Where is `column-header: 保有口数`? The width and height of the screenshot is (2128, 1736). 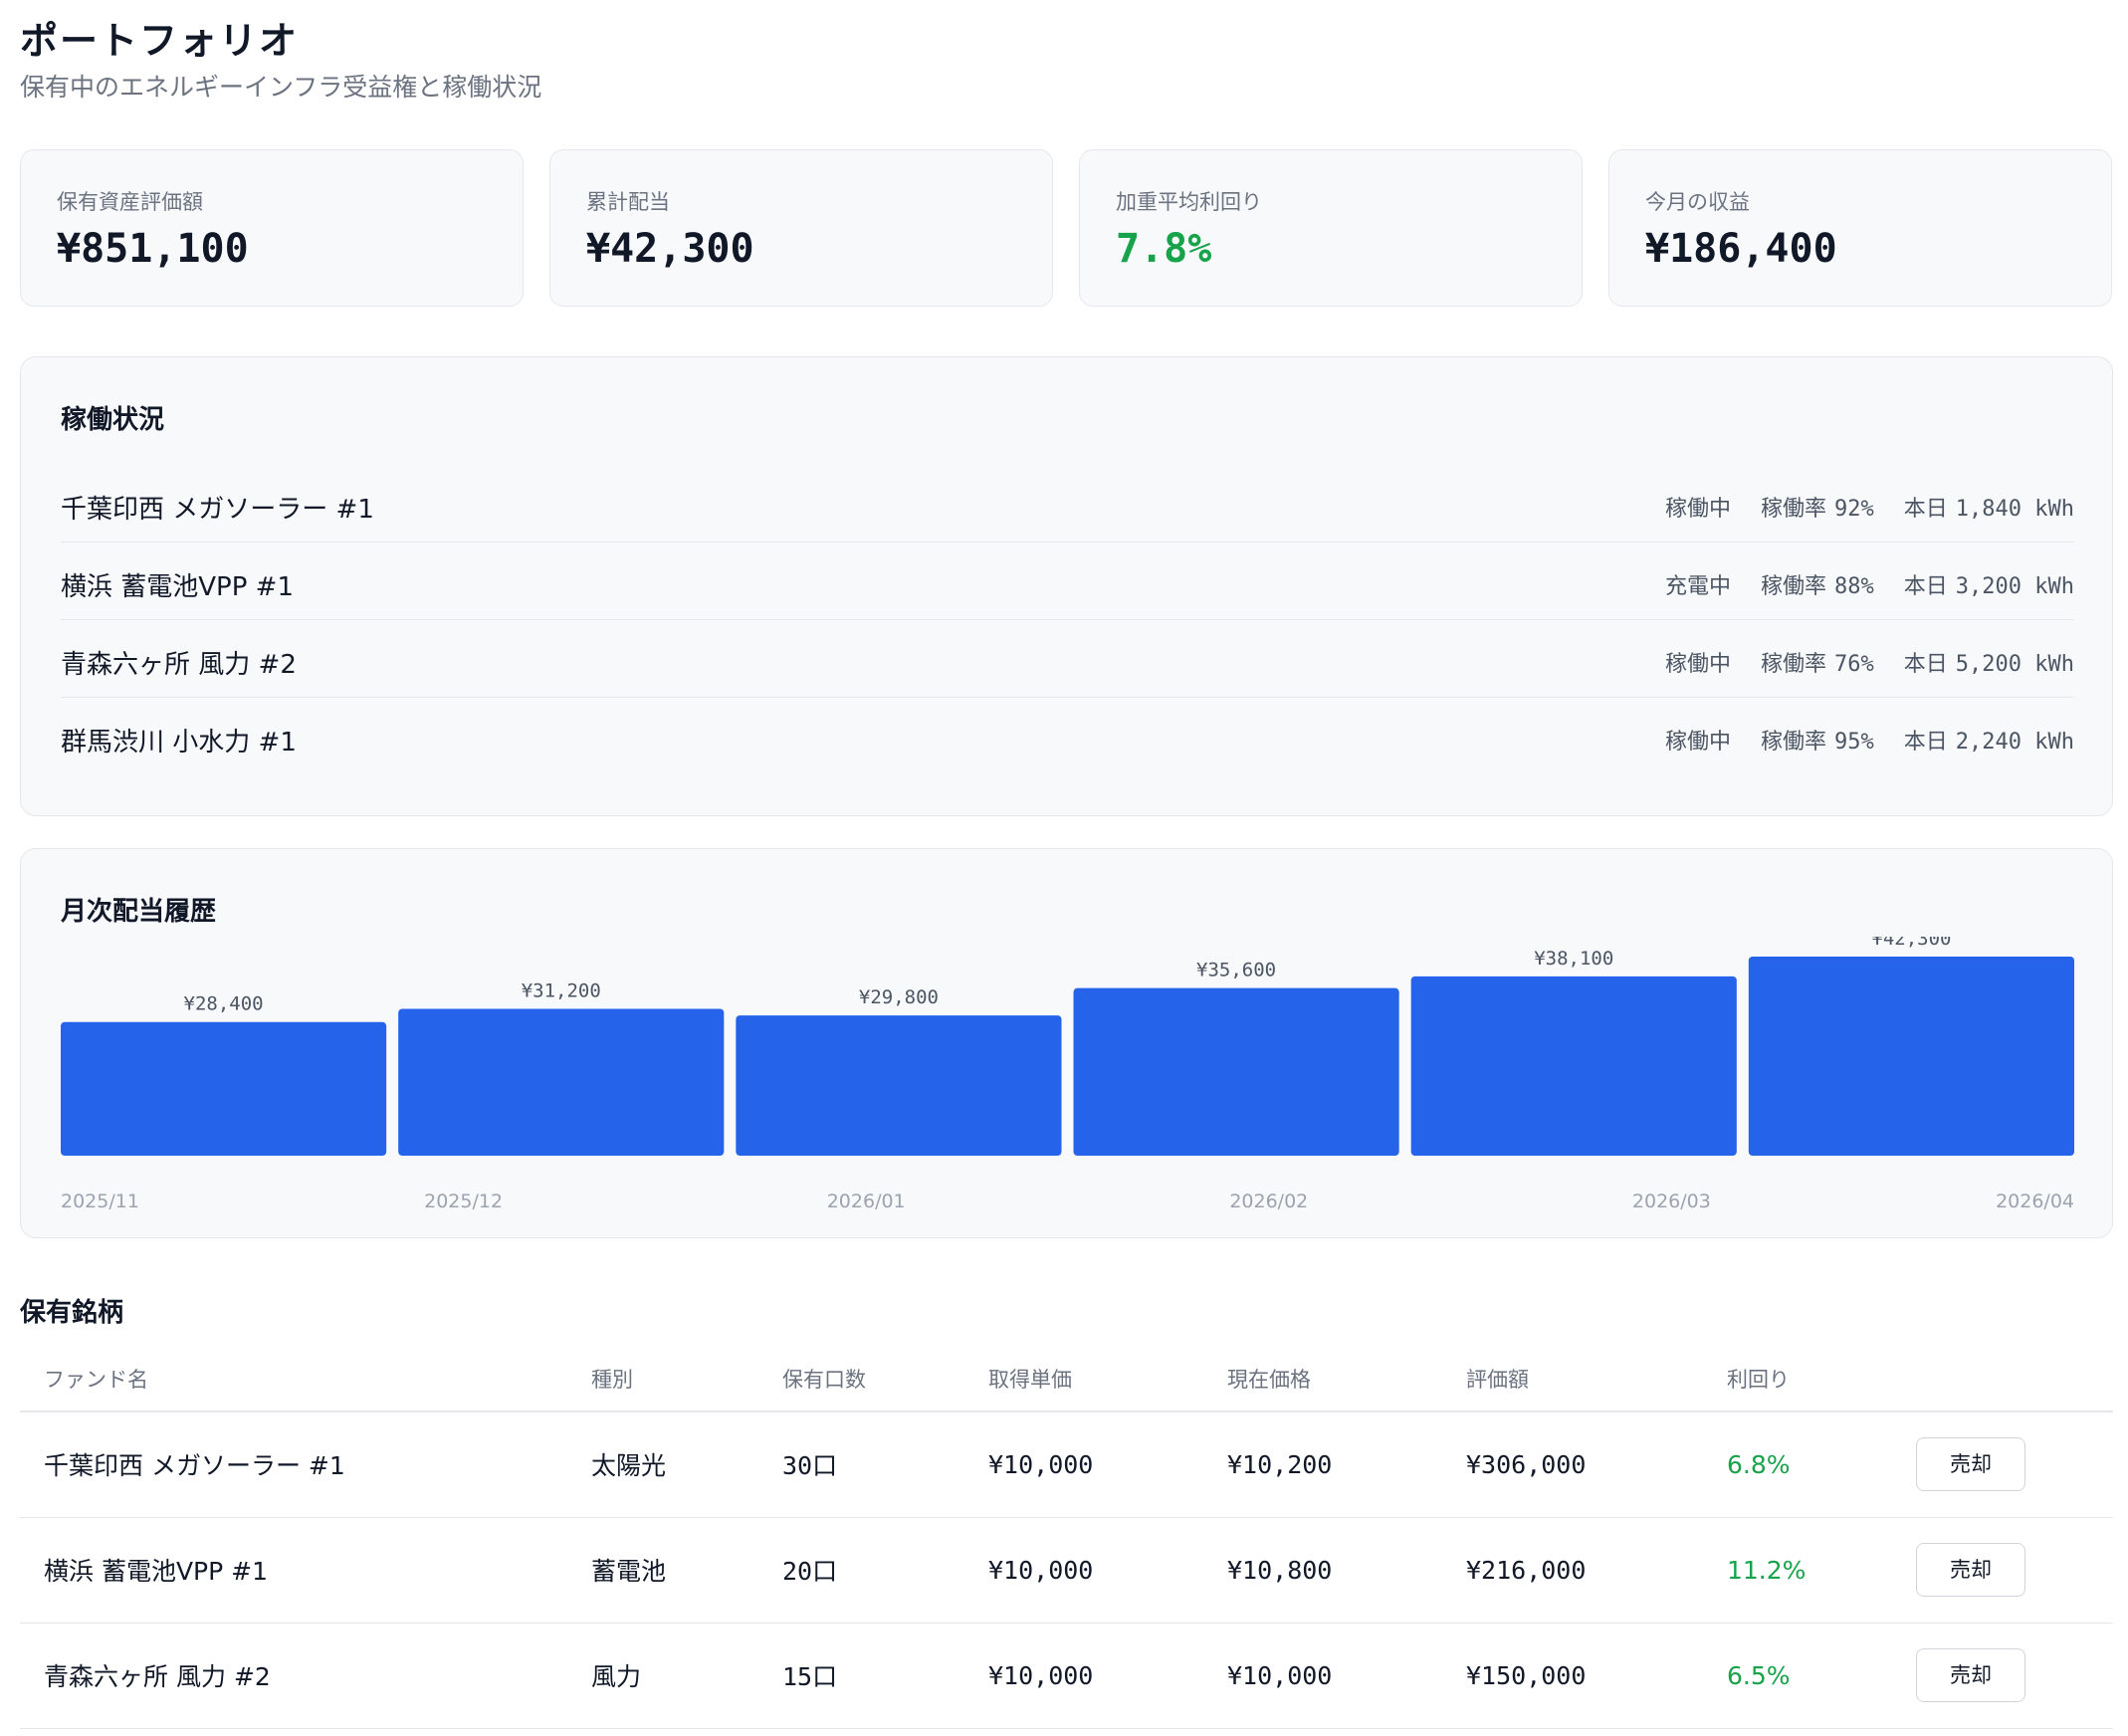
column-header: 保有口数 is located at coordinates (885, 1379).